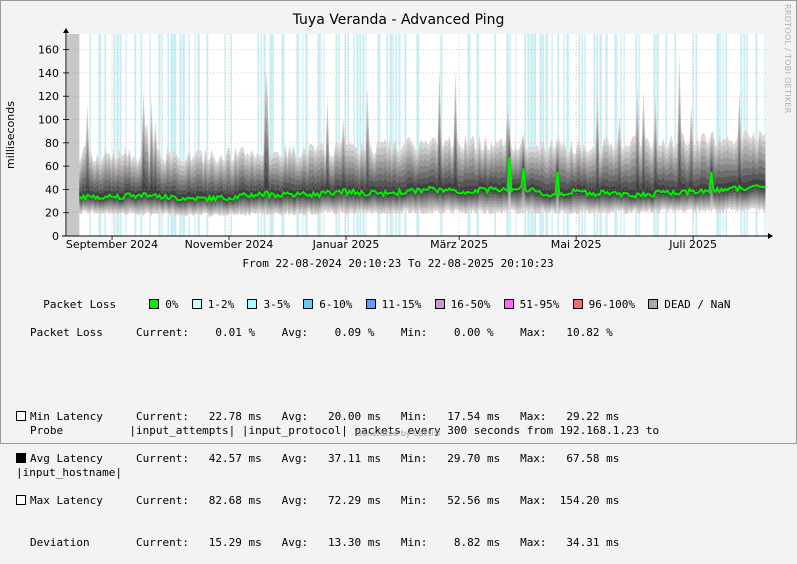  I want to click on min-latency-swatch, so click(21, 416).